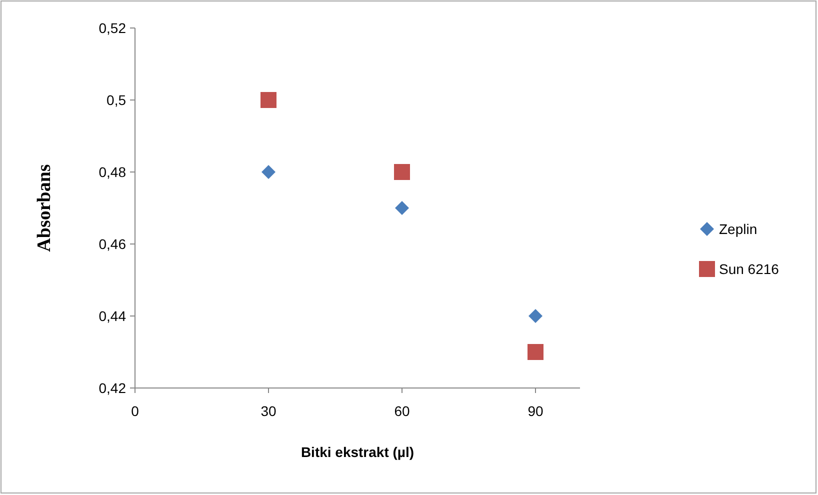 Image resolution: width=818 pixels, height=495 pixels. Describe the element at coordinates (749, 268) in the screenshot. I see `legend-label: Sun 6216` at that location.